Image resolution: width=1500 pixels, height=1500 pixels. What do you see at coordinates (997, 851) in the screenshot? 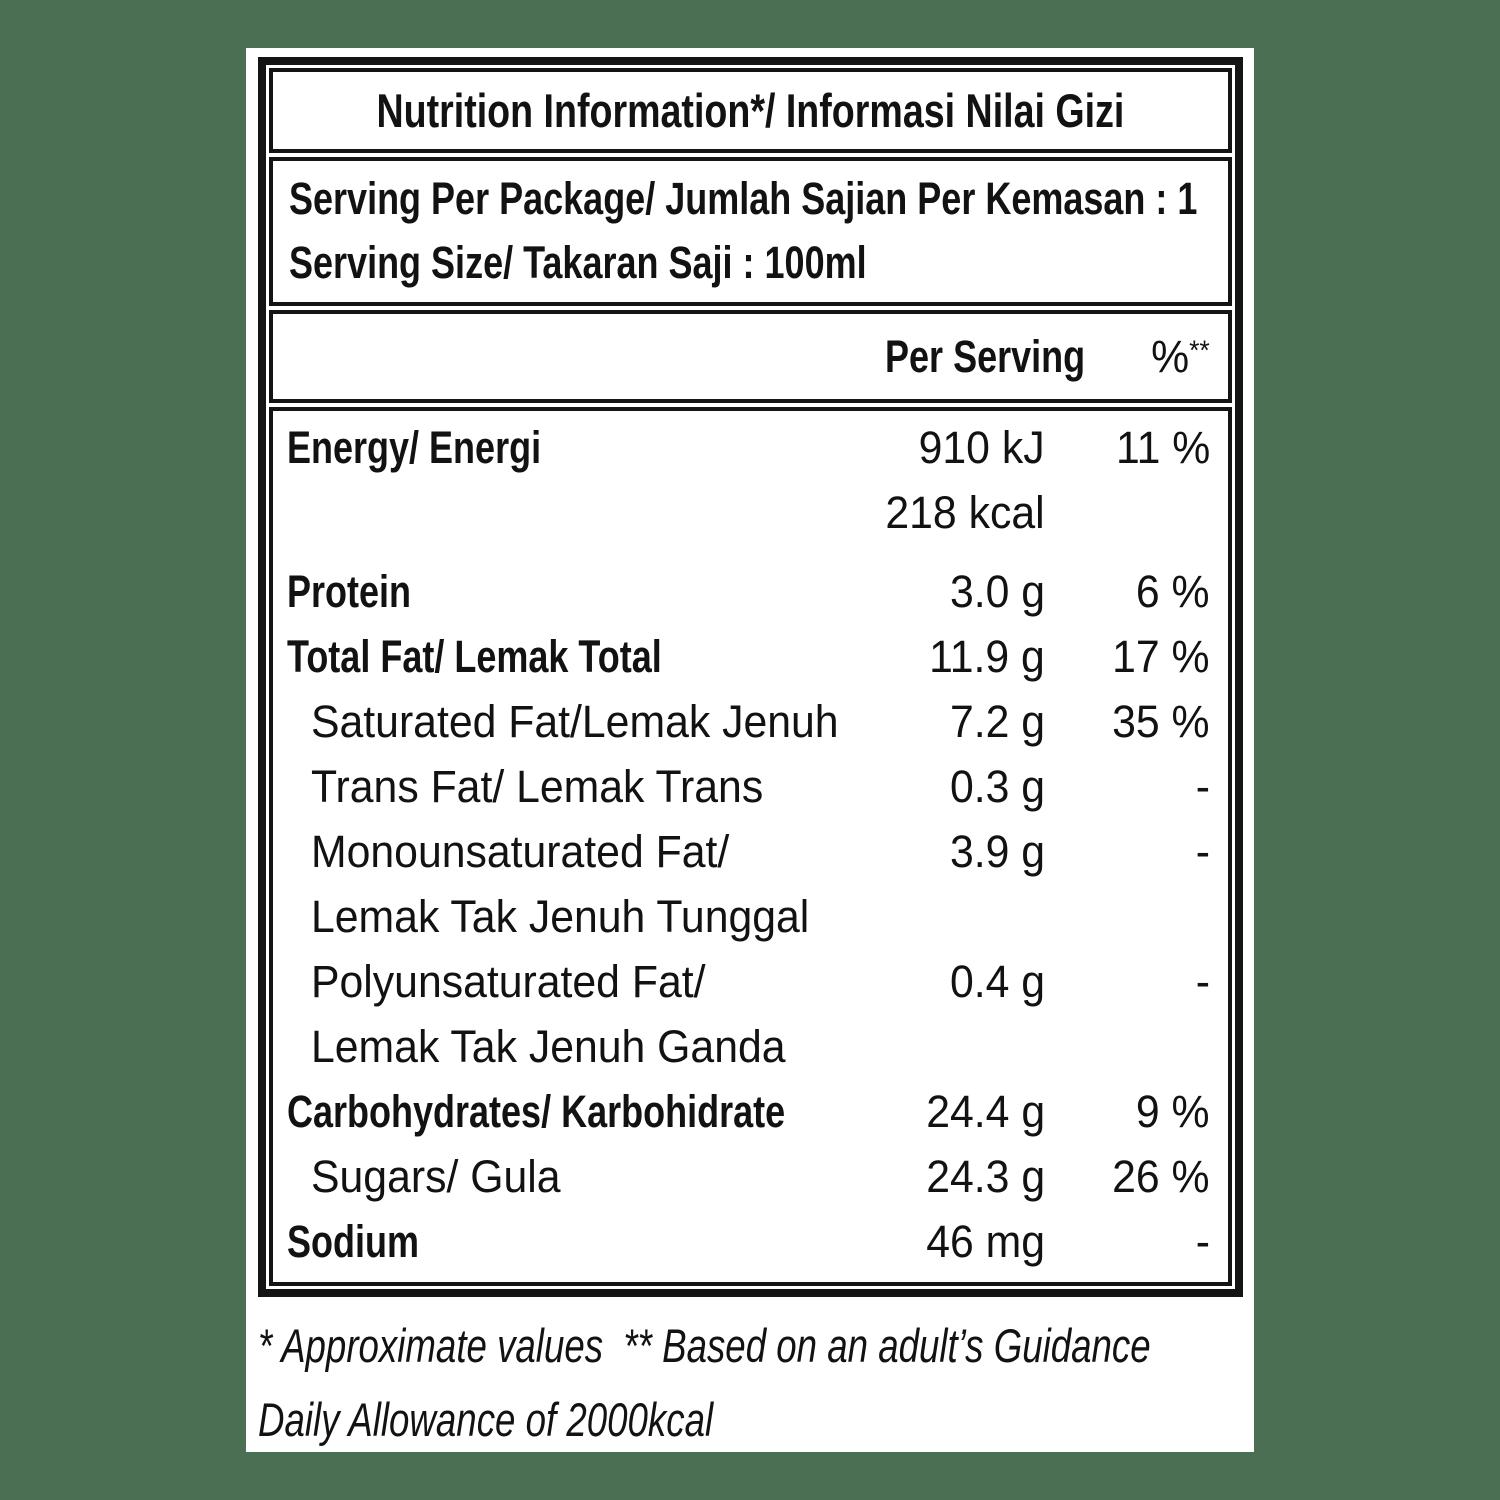
I see `nutrient-value: 3.9 g` at bounding box center [997, 851].